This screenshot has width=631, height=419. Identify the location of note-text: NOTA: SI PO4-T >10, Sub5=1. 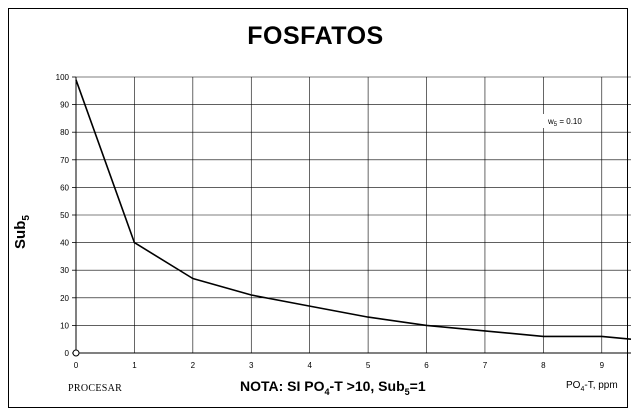
(333, 387).